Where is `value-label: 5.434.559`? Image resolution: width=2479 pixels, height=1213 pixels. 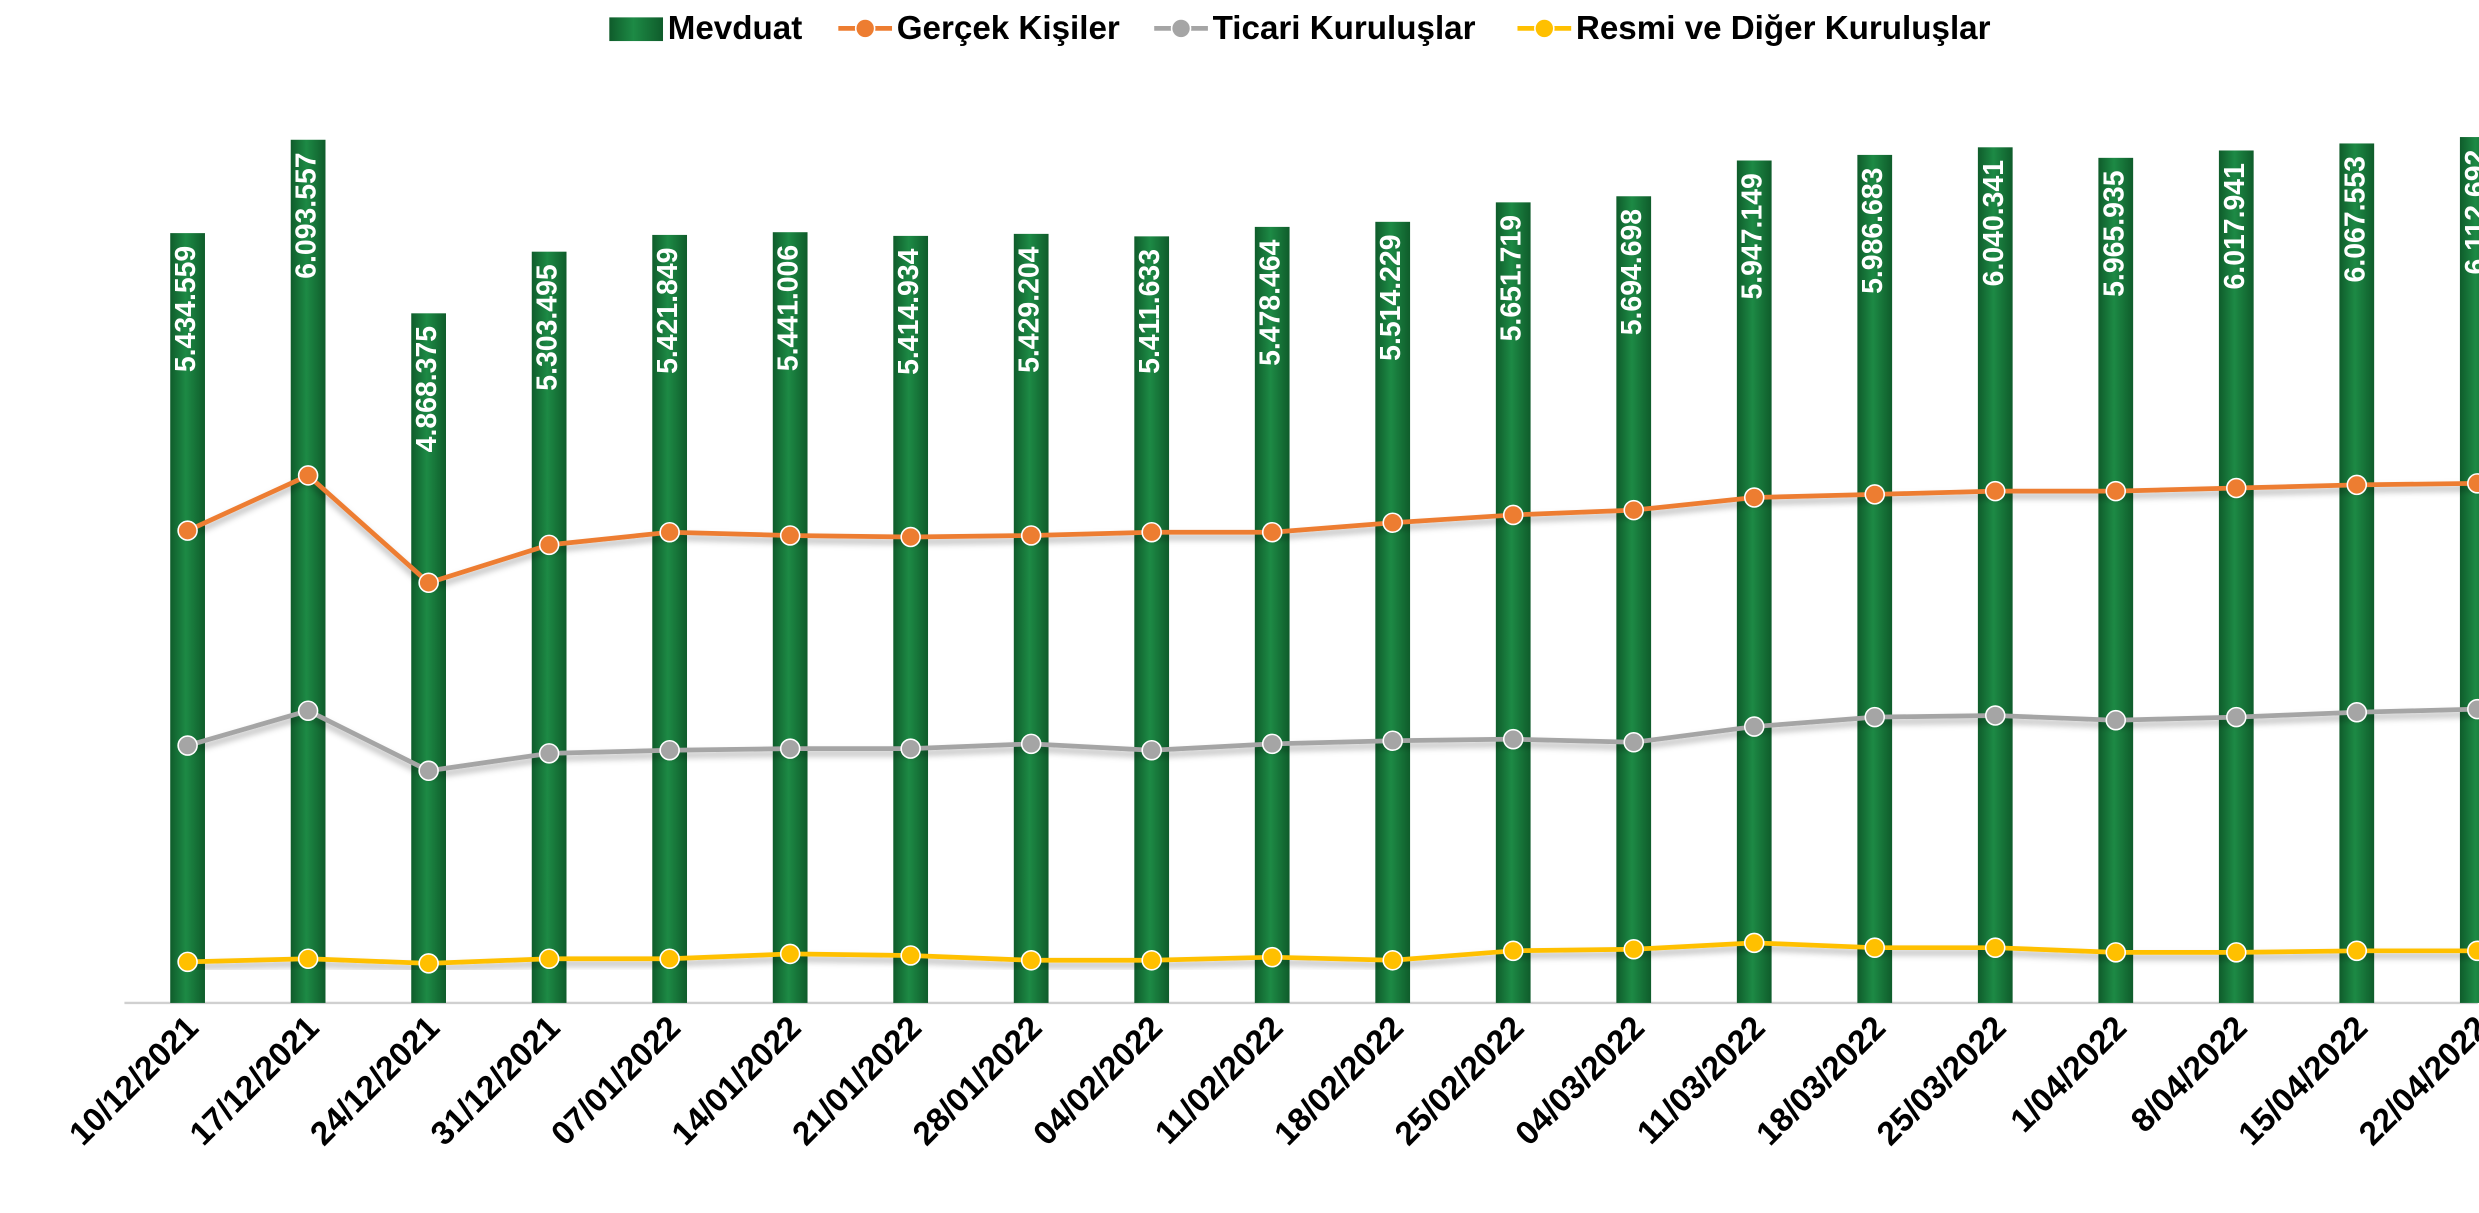
value-label: 5.434.559 is located at coordinates (186, 309).